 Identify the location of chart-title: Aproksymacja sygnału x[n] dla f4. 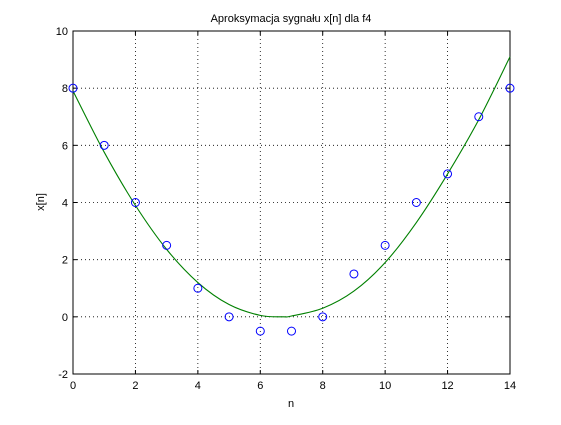
(291, 19).